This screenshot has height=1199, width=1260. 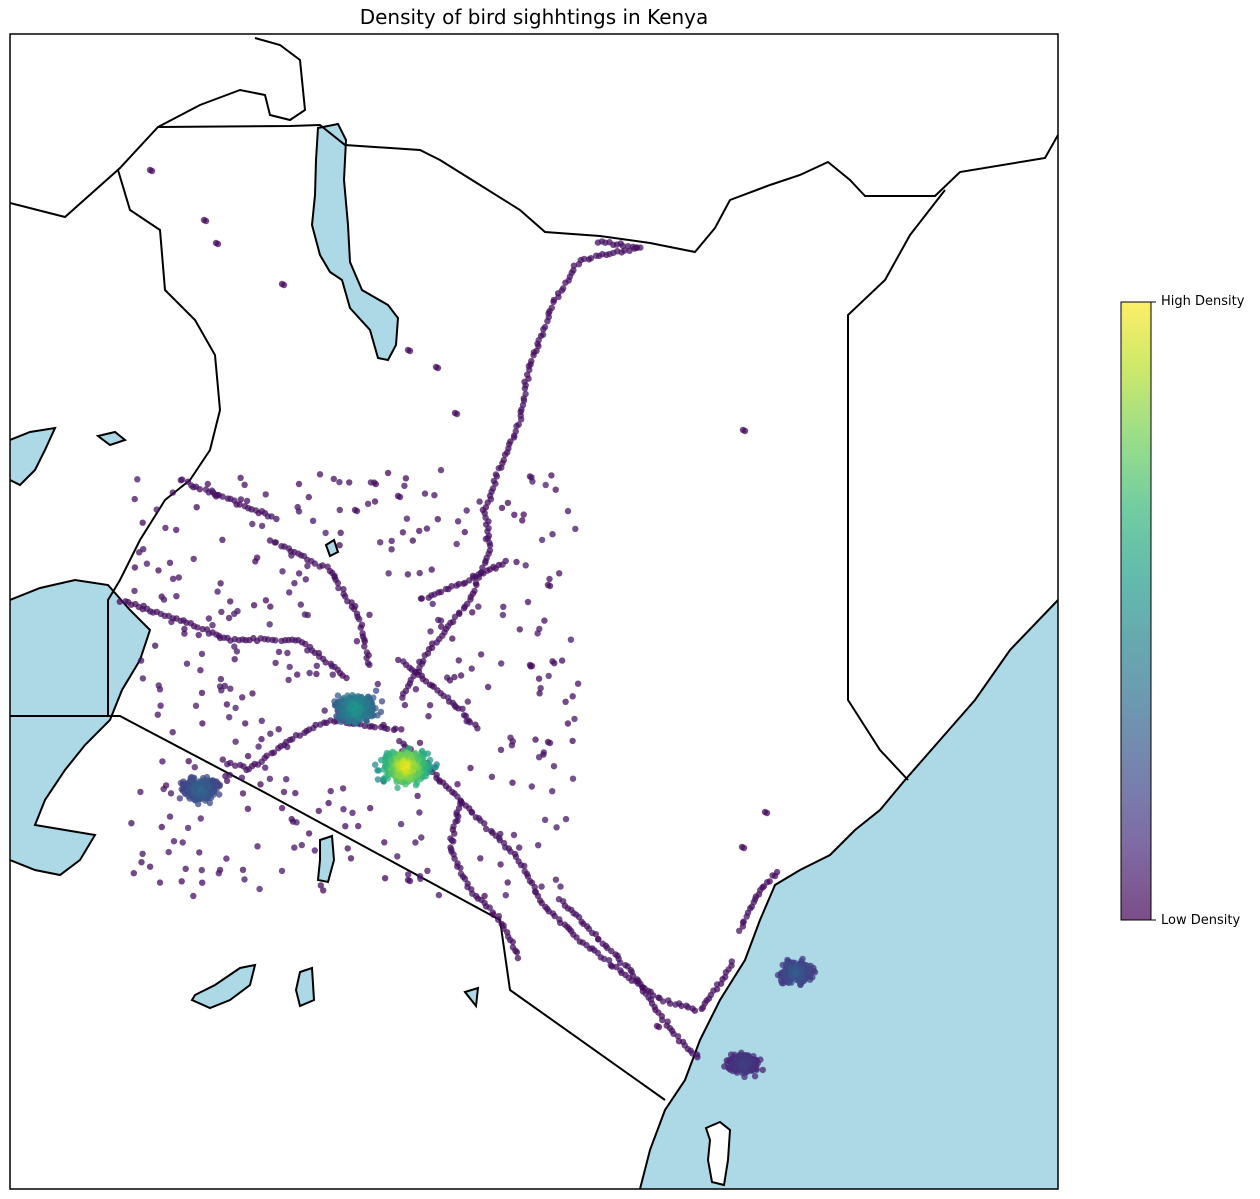 What do you see at coordinates (896, 485) in the screenshot?
I see `border-ethiopia-somalia` at bounding box center [896, 485].